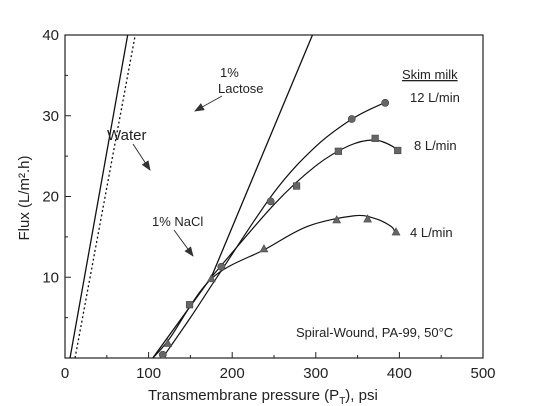  I want to click on x-axis-title: Transmembrane pressure (PT), psi, so click(263, 396).